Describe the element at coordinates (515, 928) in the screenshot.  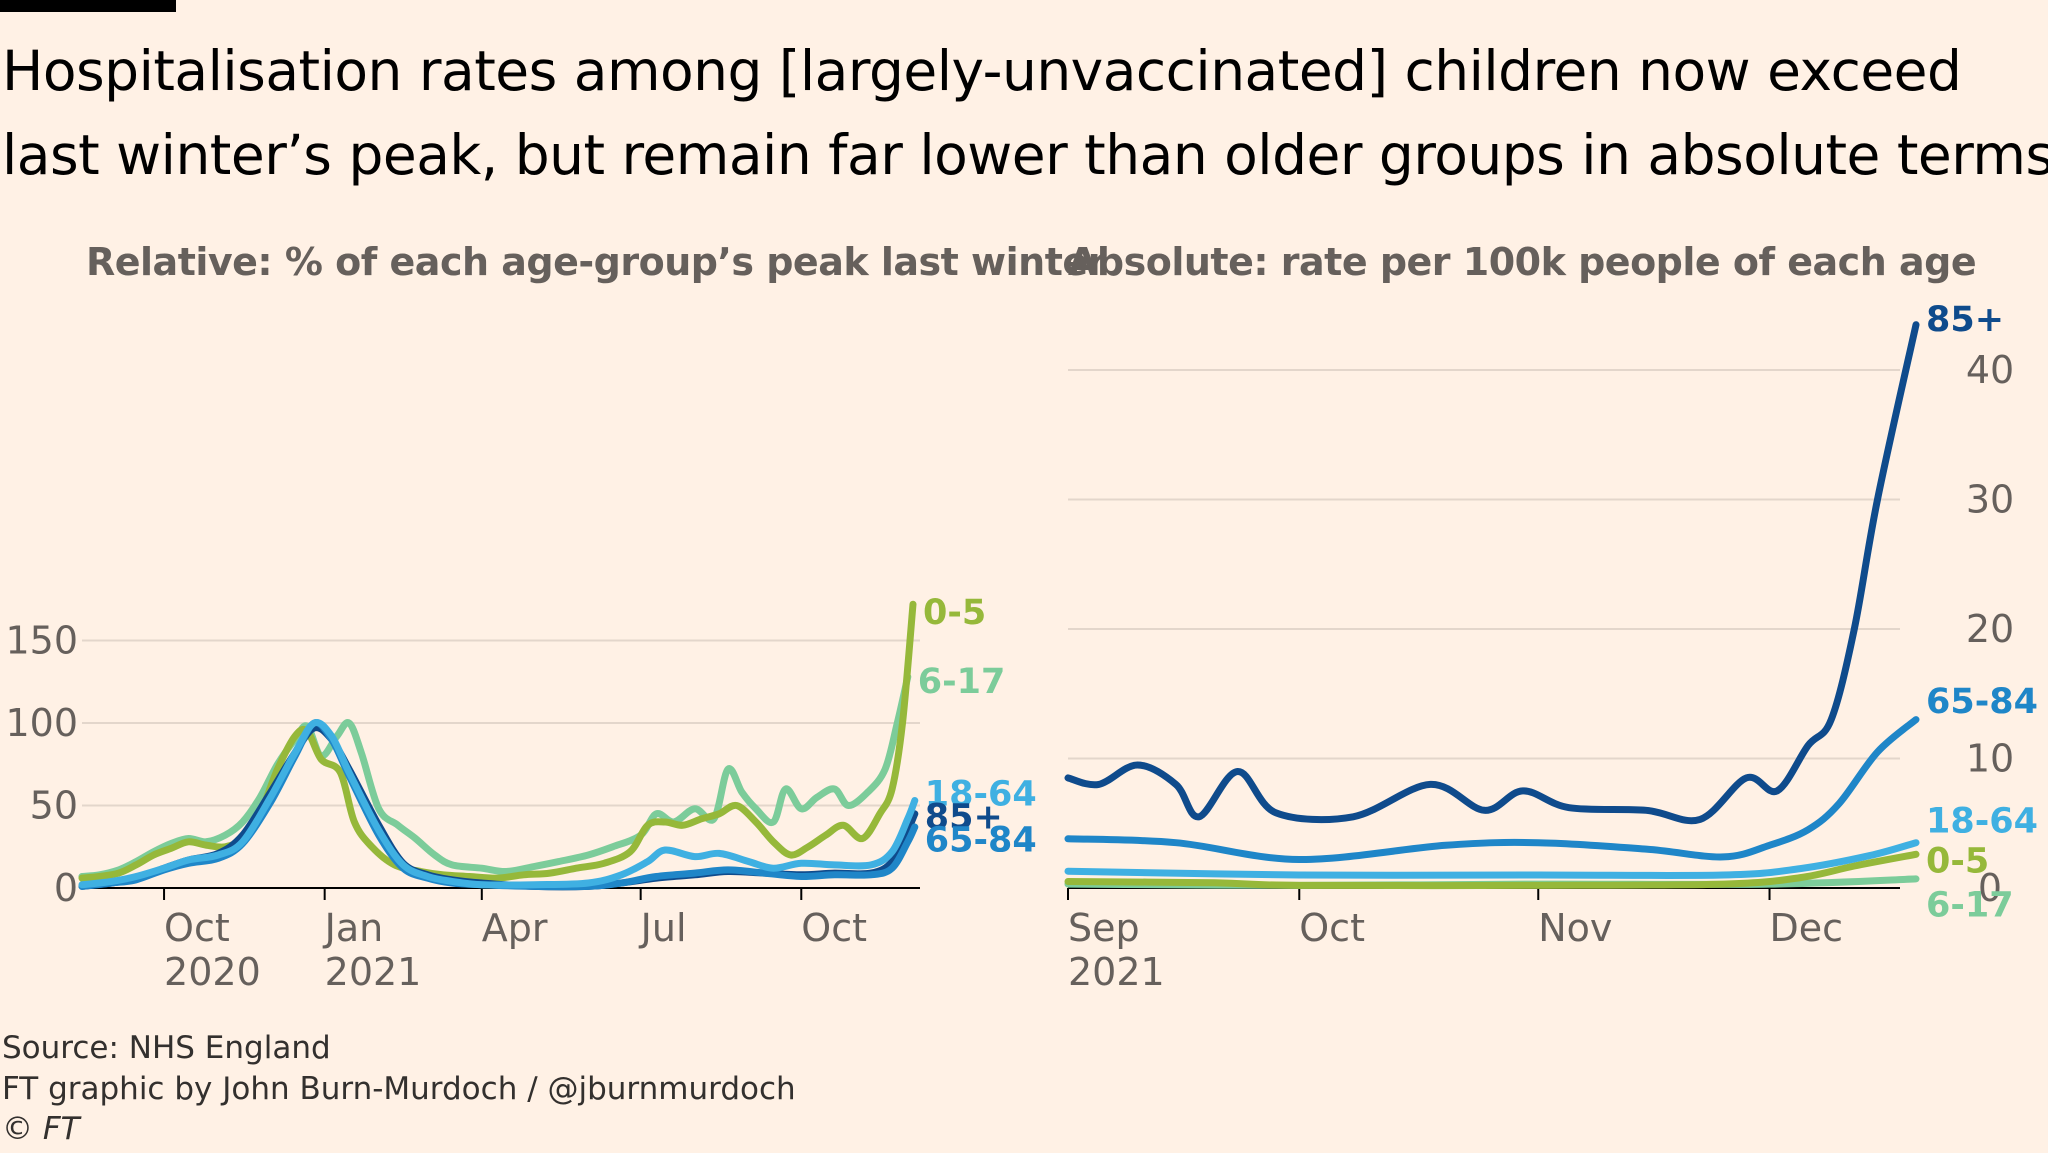
I see `x-tick-label: Apr` at that location.